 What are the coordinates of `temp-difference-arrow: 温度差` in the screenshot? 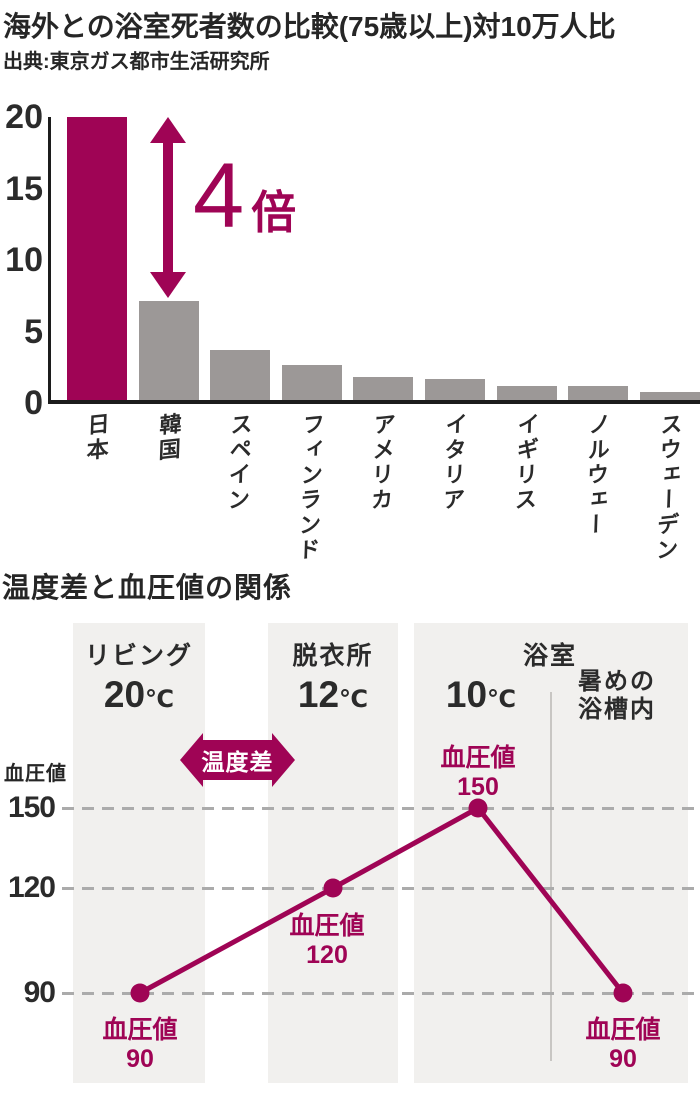 It's located at (237, 760).